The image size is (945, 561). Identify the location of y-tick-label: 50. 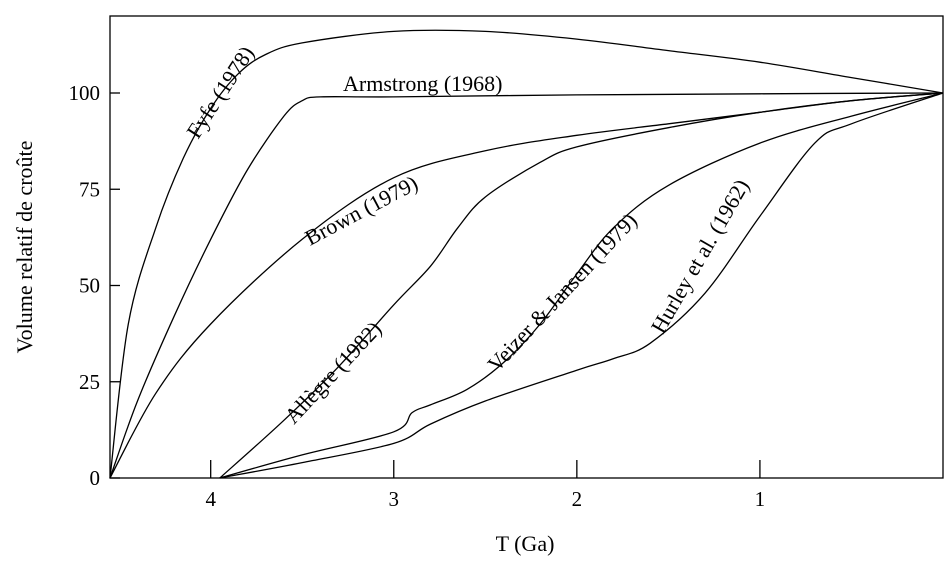
(89, 286).